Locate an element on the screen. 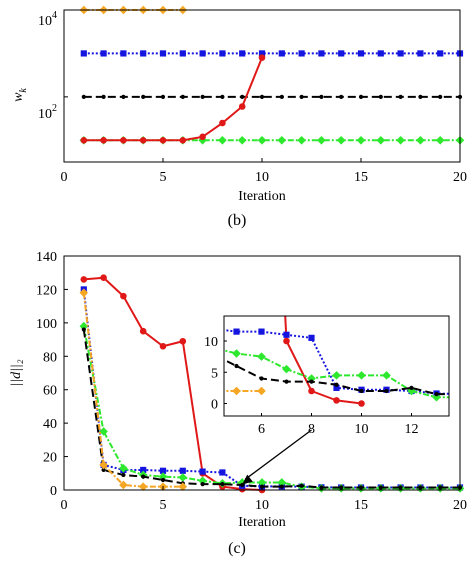 The height and width of the screenshot is (566, 474). panel-c-ytick-label-40: 40 is located at coordinates (50, 424).